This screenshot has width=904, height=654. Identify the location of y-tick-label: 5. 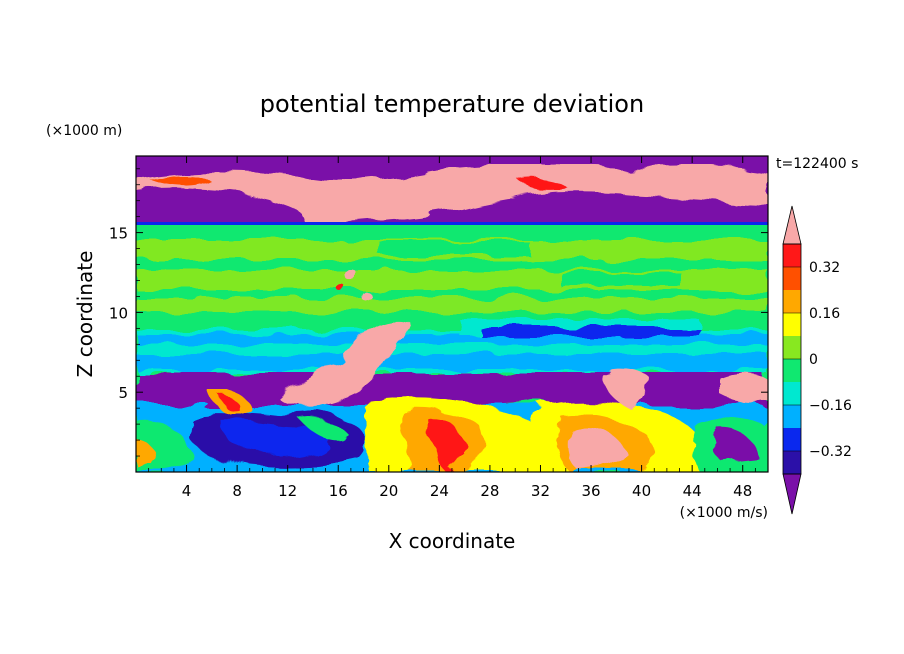
(123, 393).